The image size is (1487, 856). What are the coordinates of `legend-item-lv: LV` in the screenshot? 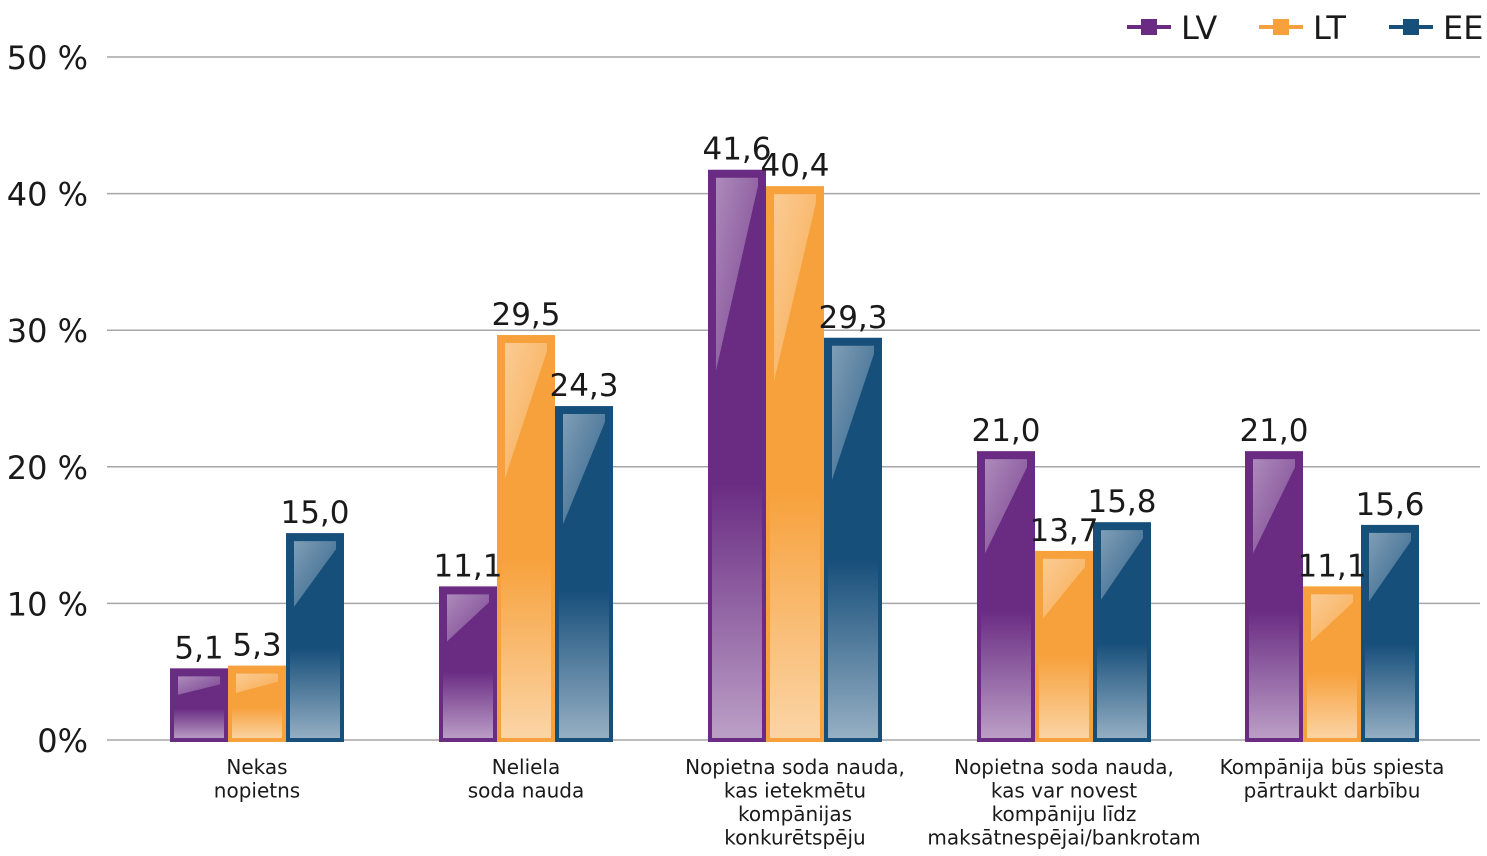 It's located at (1172, 28).